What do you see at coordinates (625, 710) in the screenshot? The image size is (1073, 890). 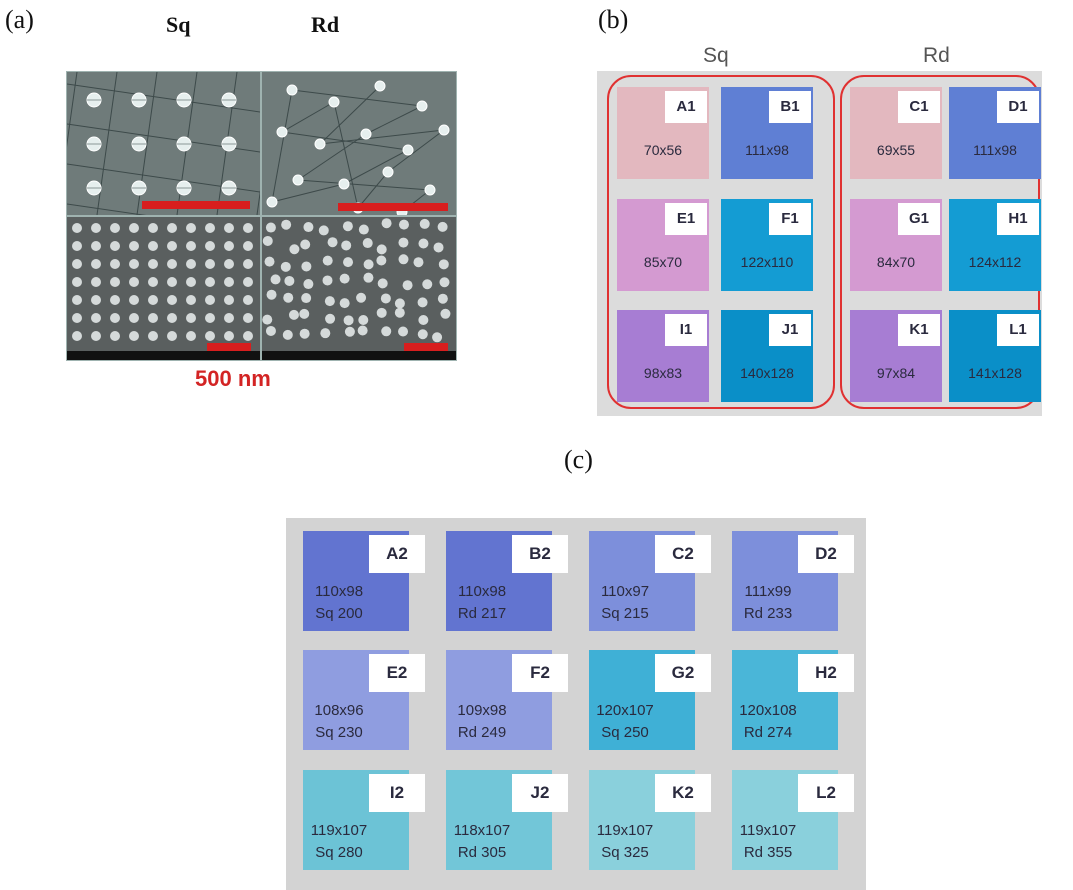 I see `tile-size-label: 120x107` at bounding box center [625, 710].